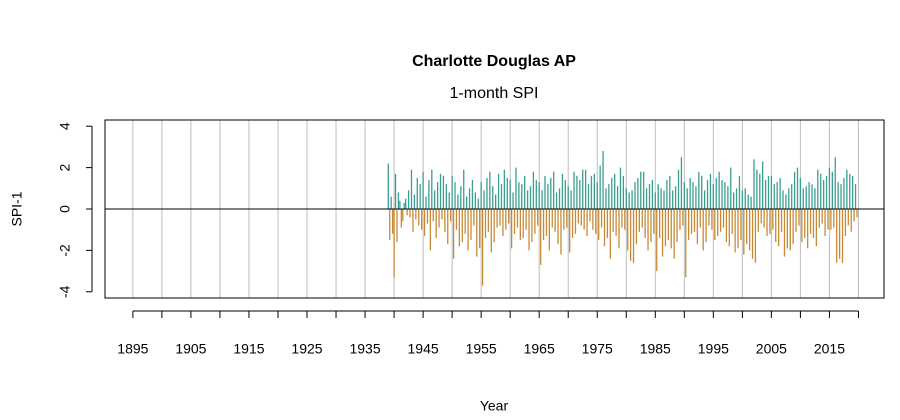  I want to click on x-tick-label: 1935, so click(364, 349).